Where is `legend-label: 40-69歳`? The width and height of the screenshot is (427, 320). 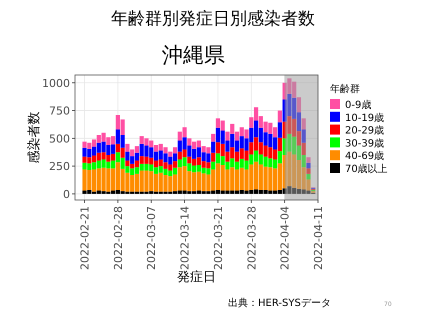
legend-label: 40-69歳 is located at coordinates (364, 156).